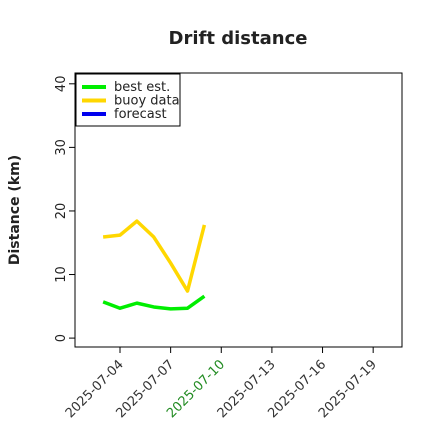 This screenshot has width=440, height=440. What do you see at coordinates (140, 114) in the screenshot?
I see `legend-label: forecast` at bounding box center [140, 114].